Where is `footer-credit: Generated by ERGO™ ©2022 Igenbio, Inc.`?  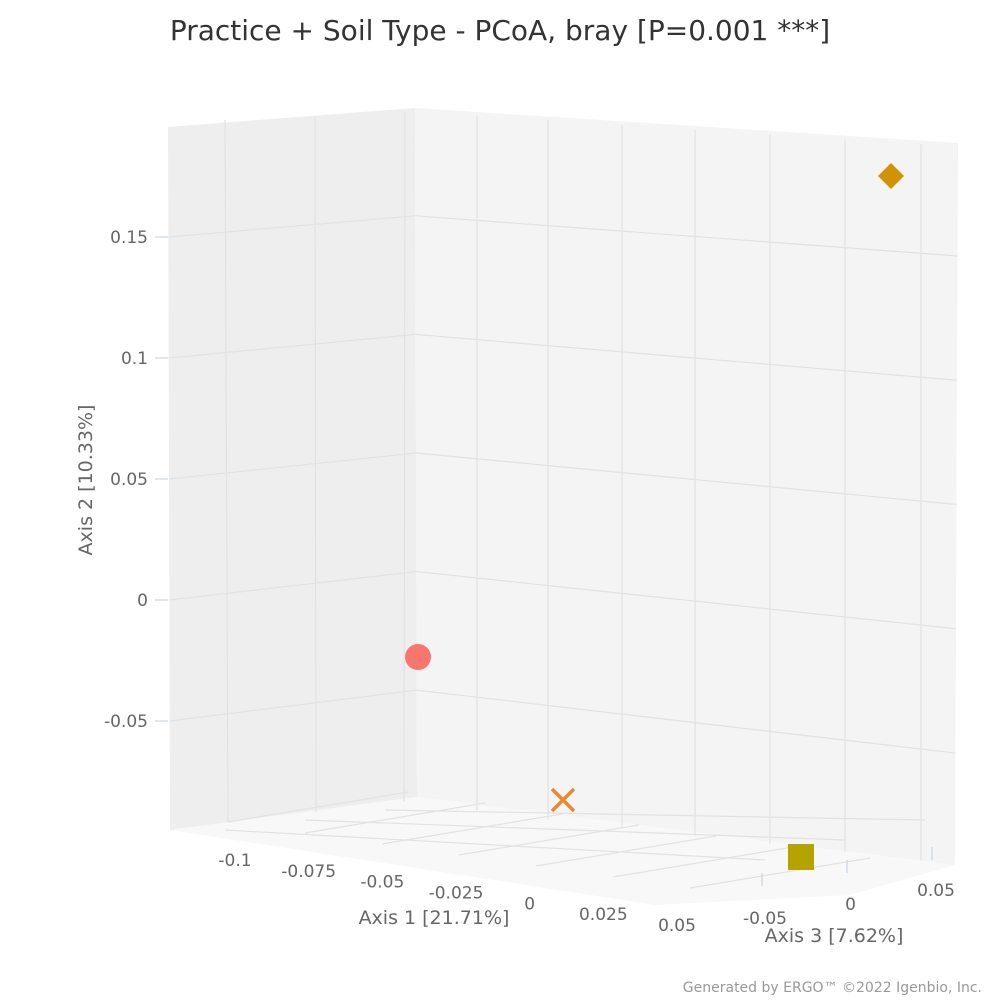
footer-credit: Generated by ERGO™ ©2022 Igenbio, Inc. is located at coordinates (832, 988).